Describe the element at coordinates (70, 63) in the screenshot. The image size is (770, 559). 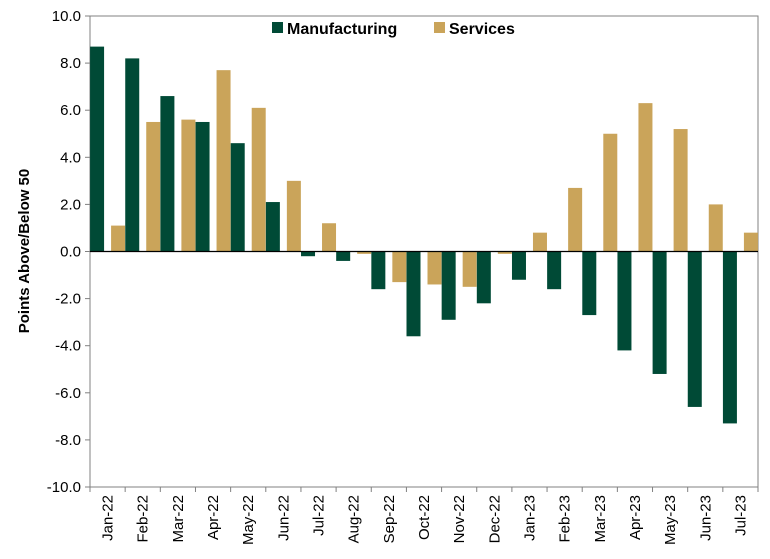
I see `y-tick-label: 8.0` at that location.